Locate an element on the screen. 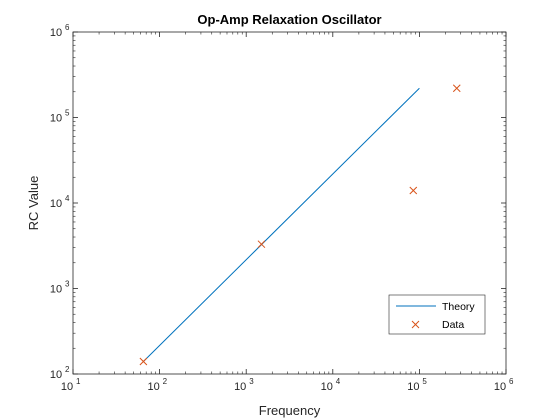 The height and width of the screenshot is (420, 560). y-tick-exponent: 4 is located at coordinates (67, 198).